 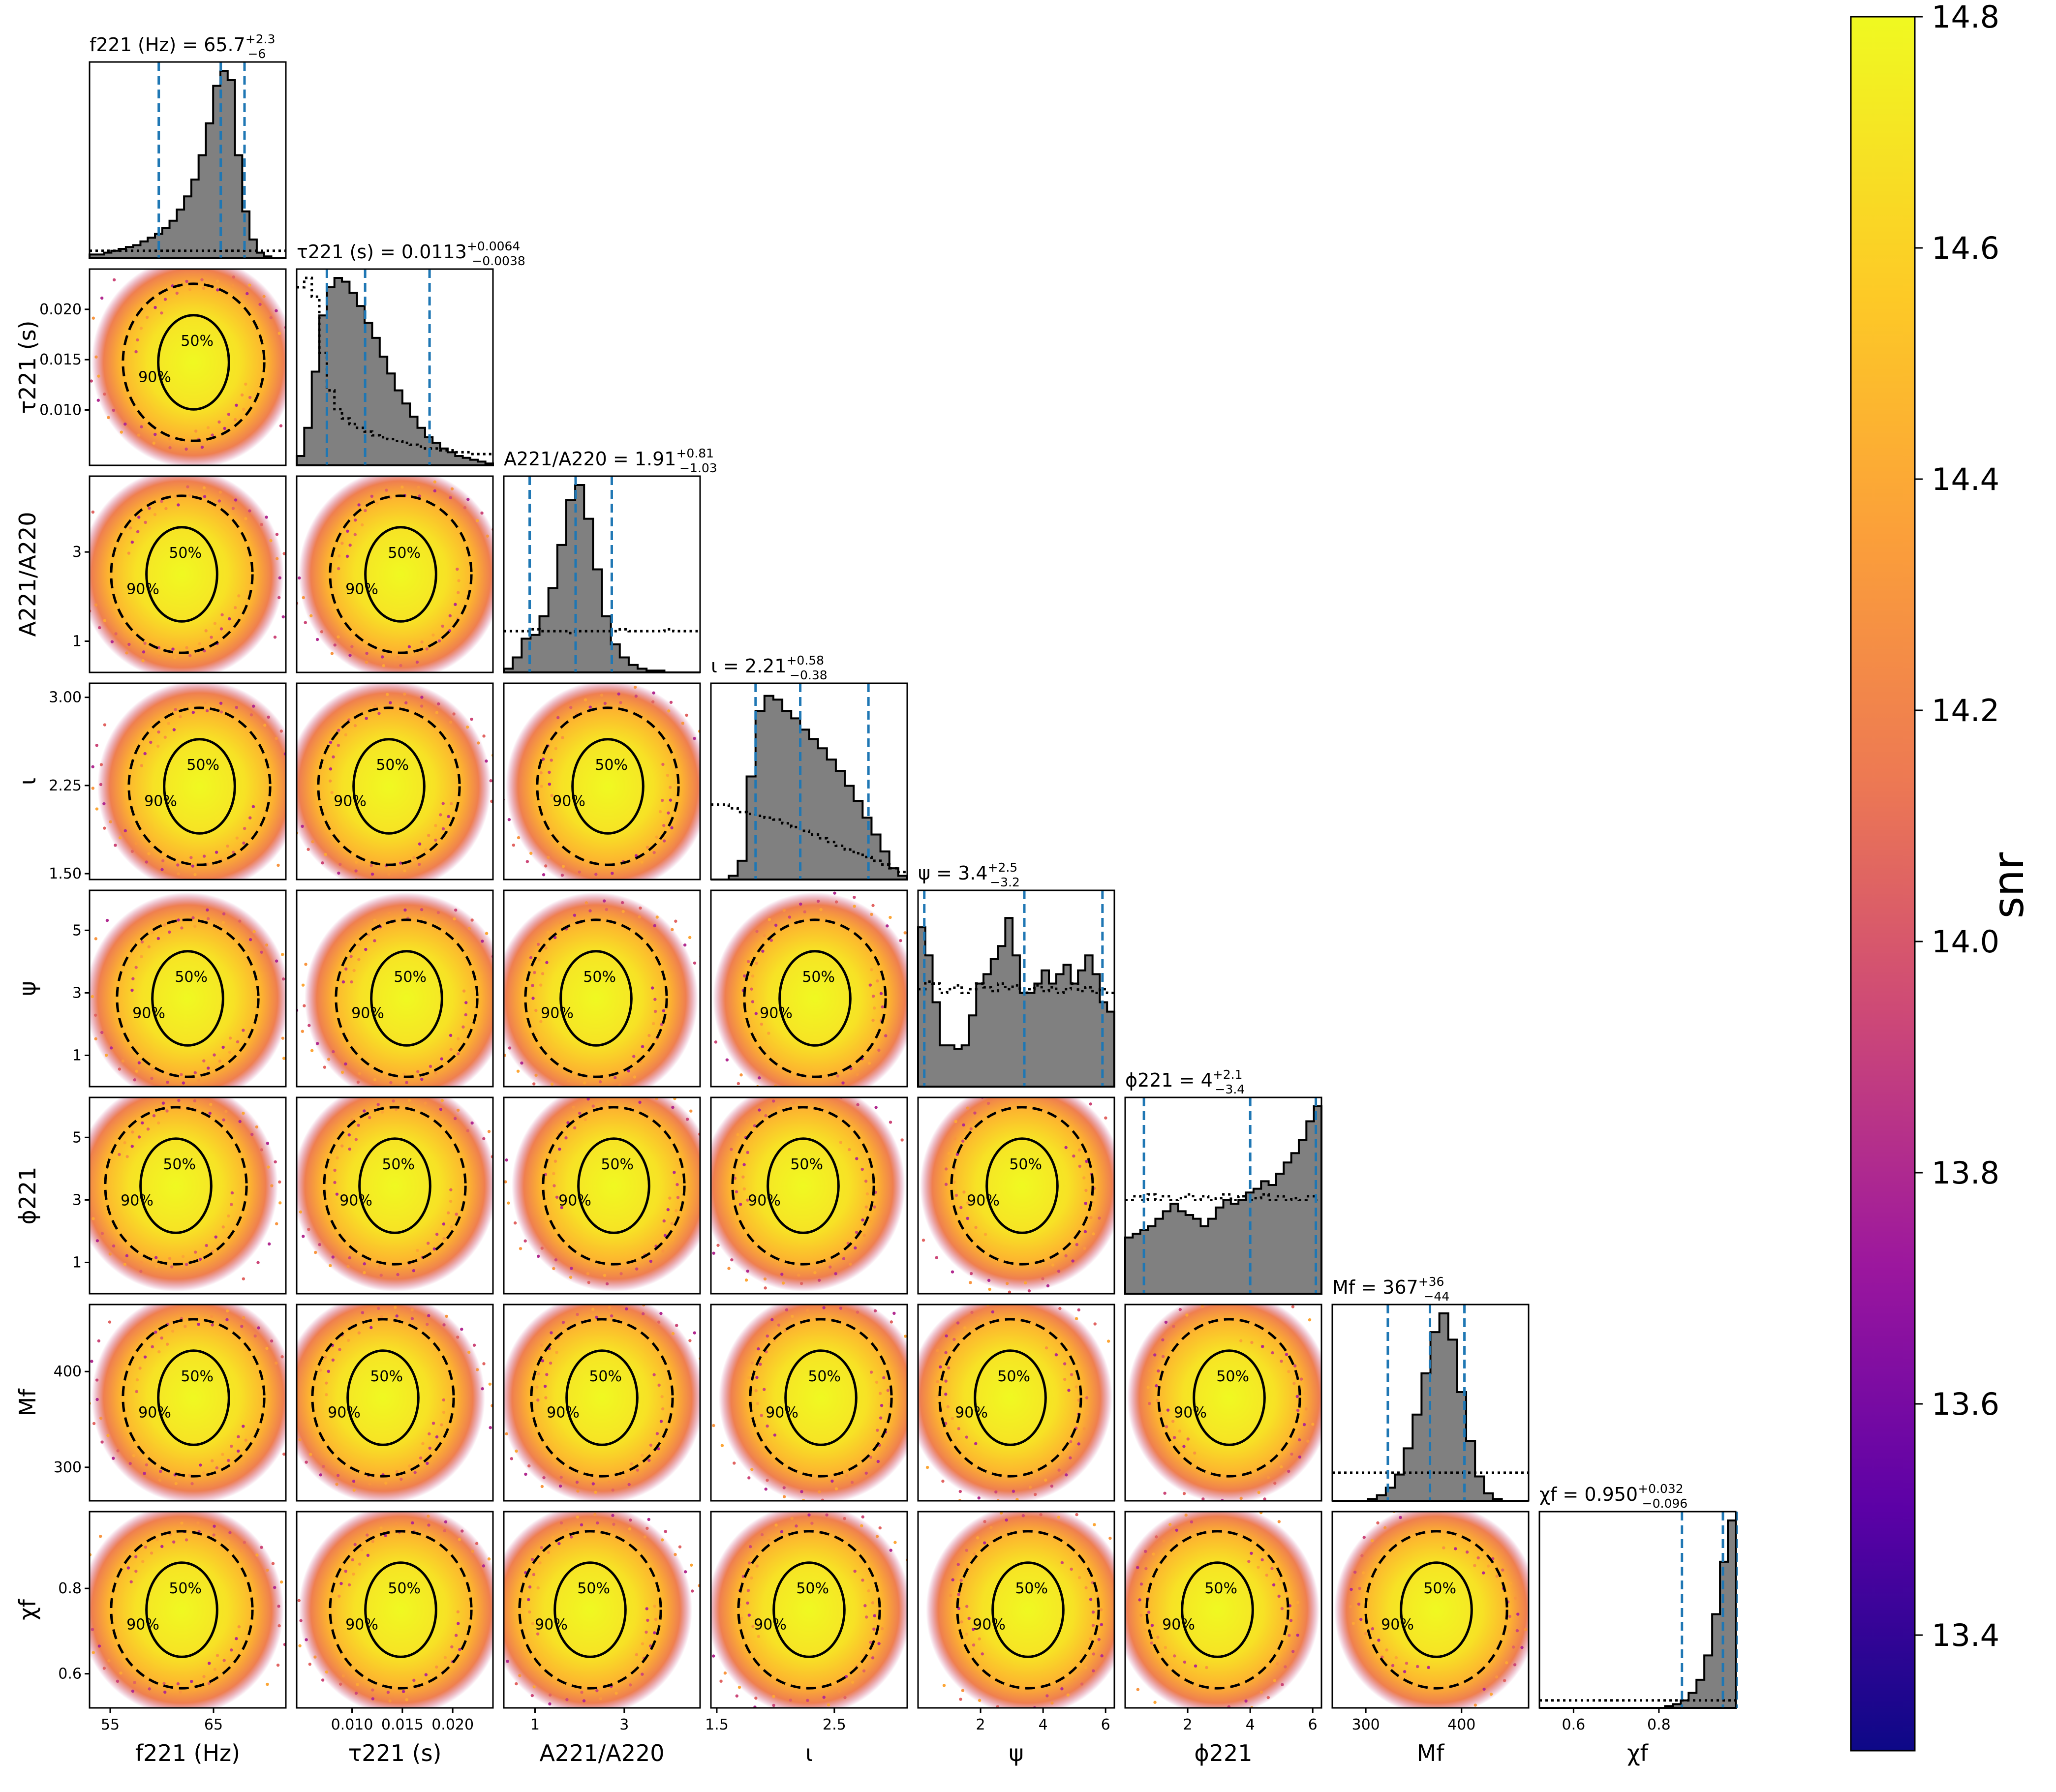 What do you see at coordinates (70, 1674) in the screenshot?
I see `y-tick-label: 0.6` at bounding box center [70, 1674].